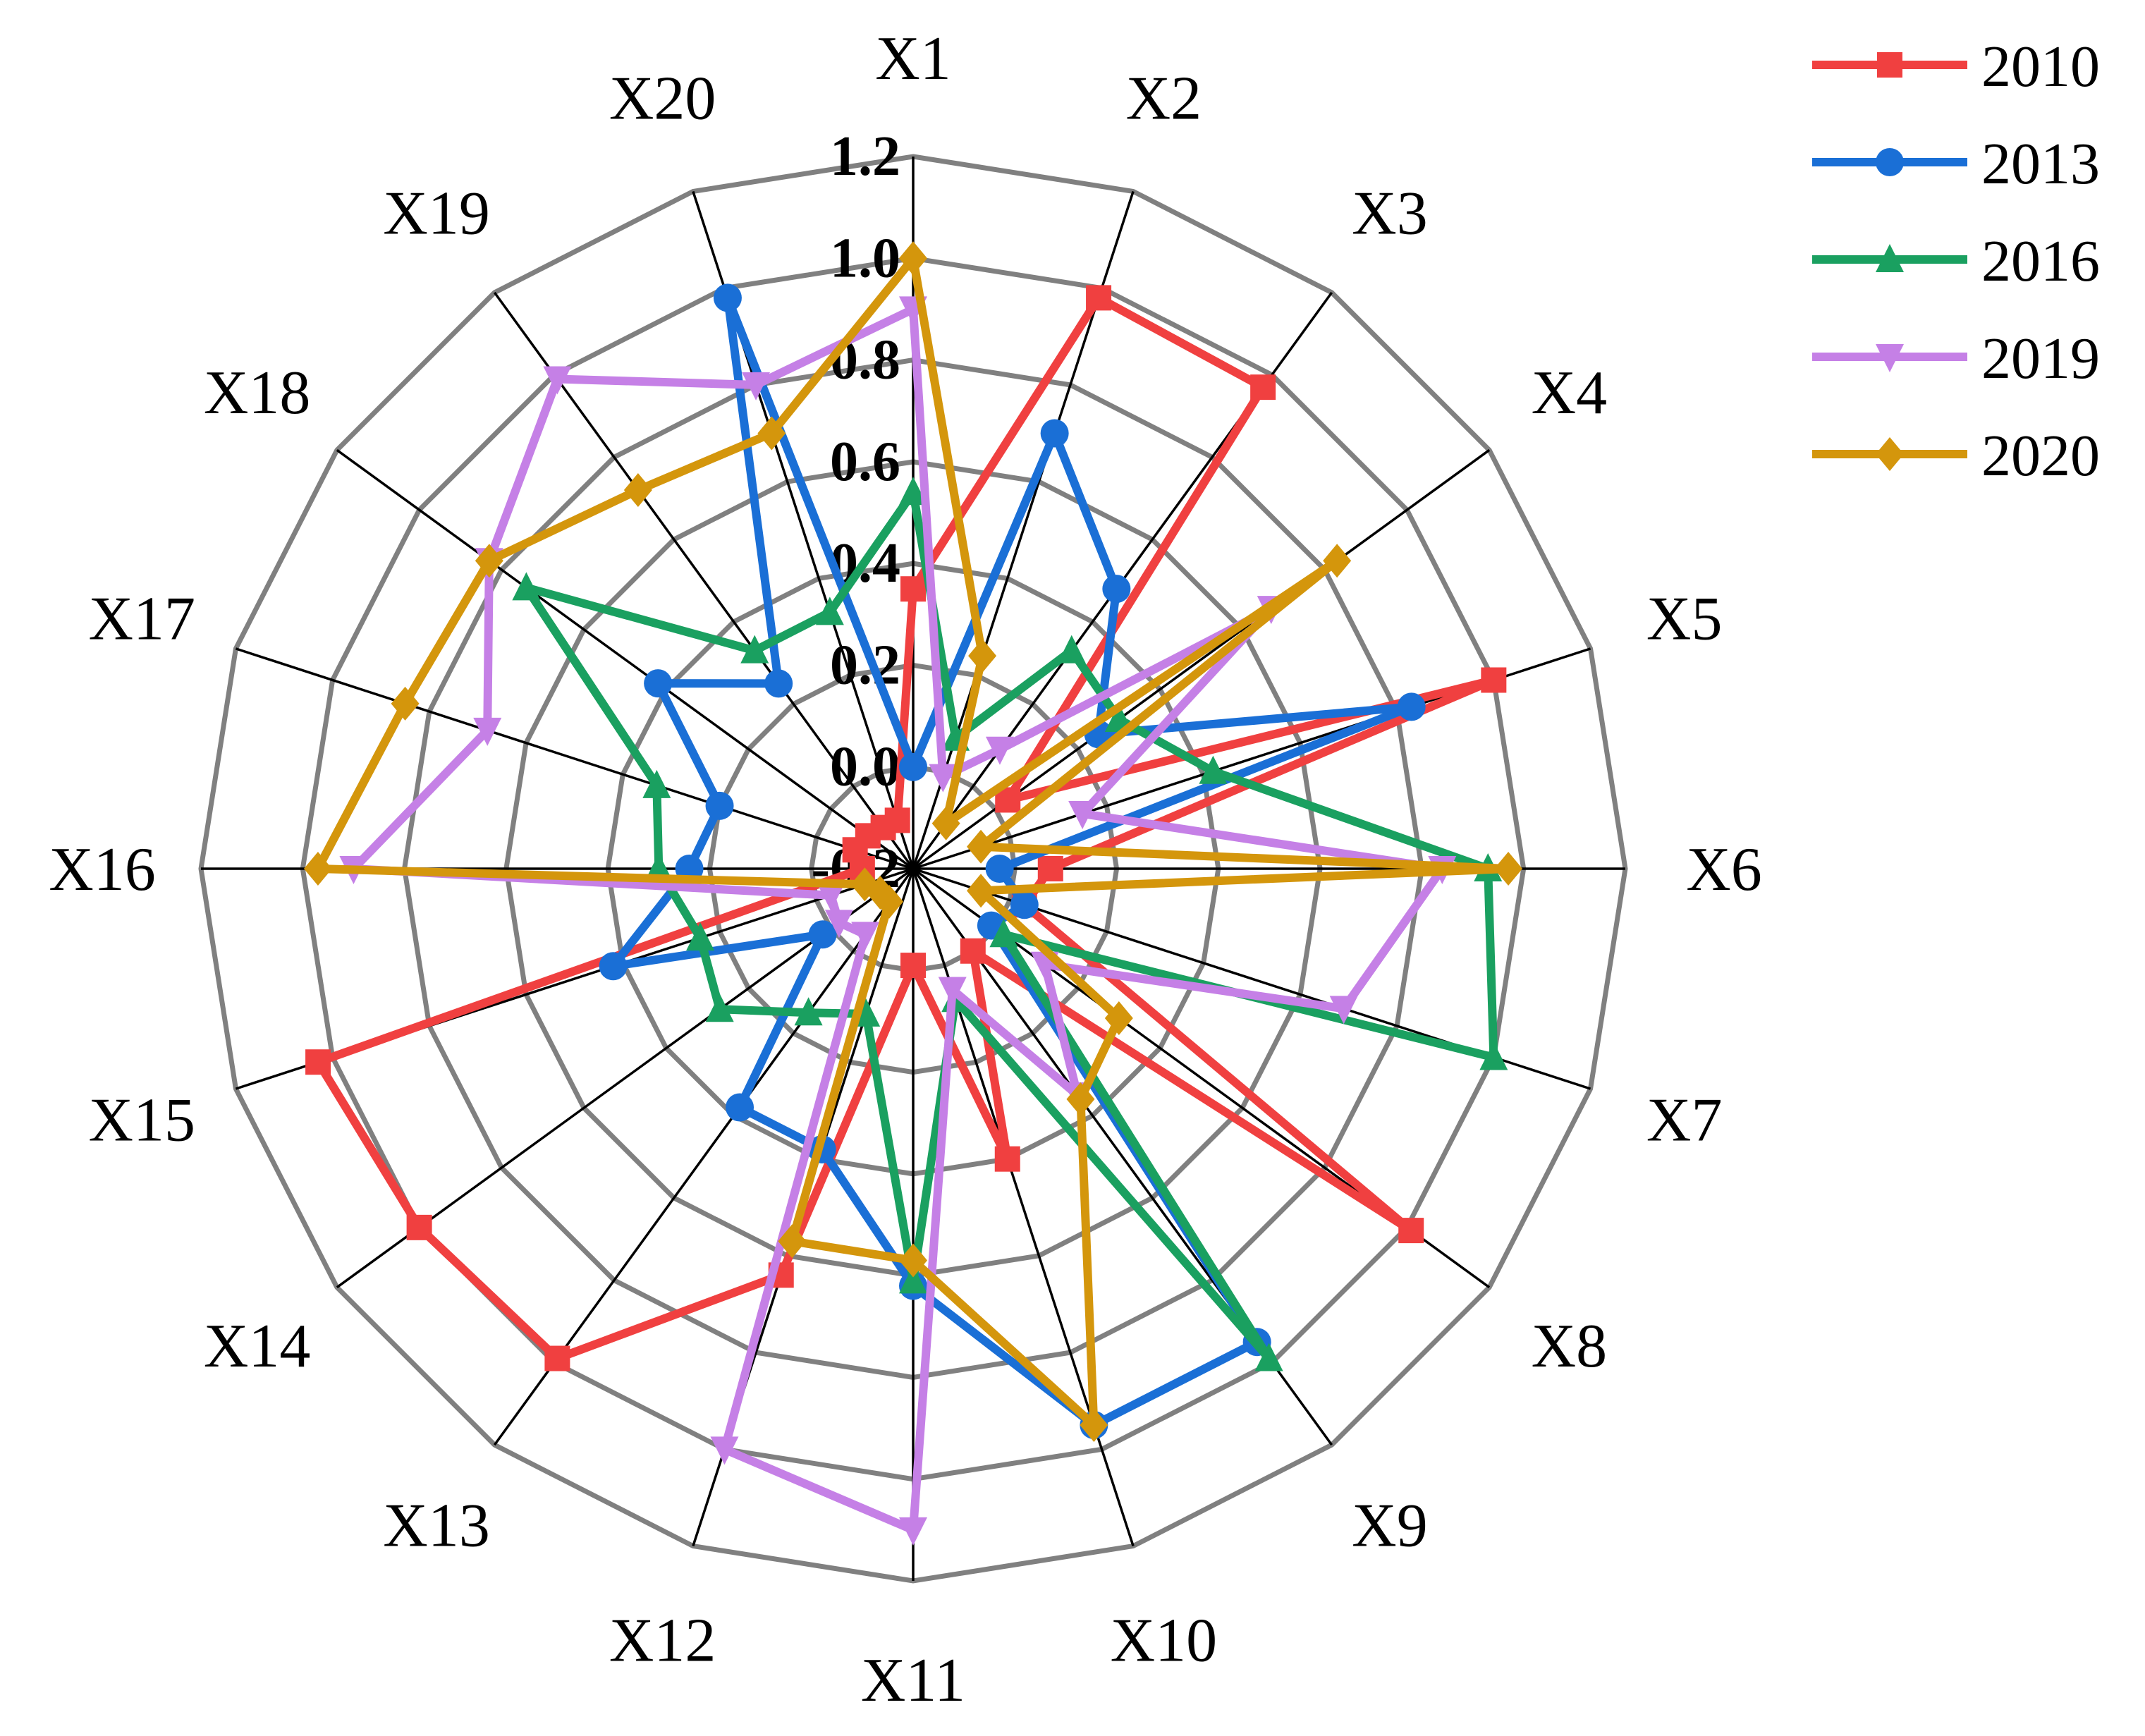  I want to click on legend-label: 2013, so click(2041, 164).